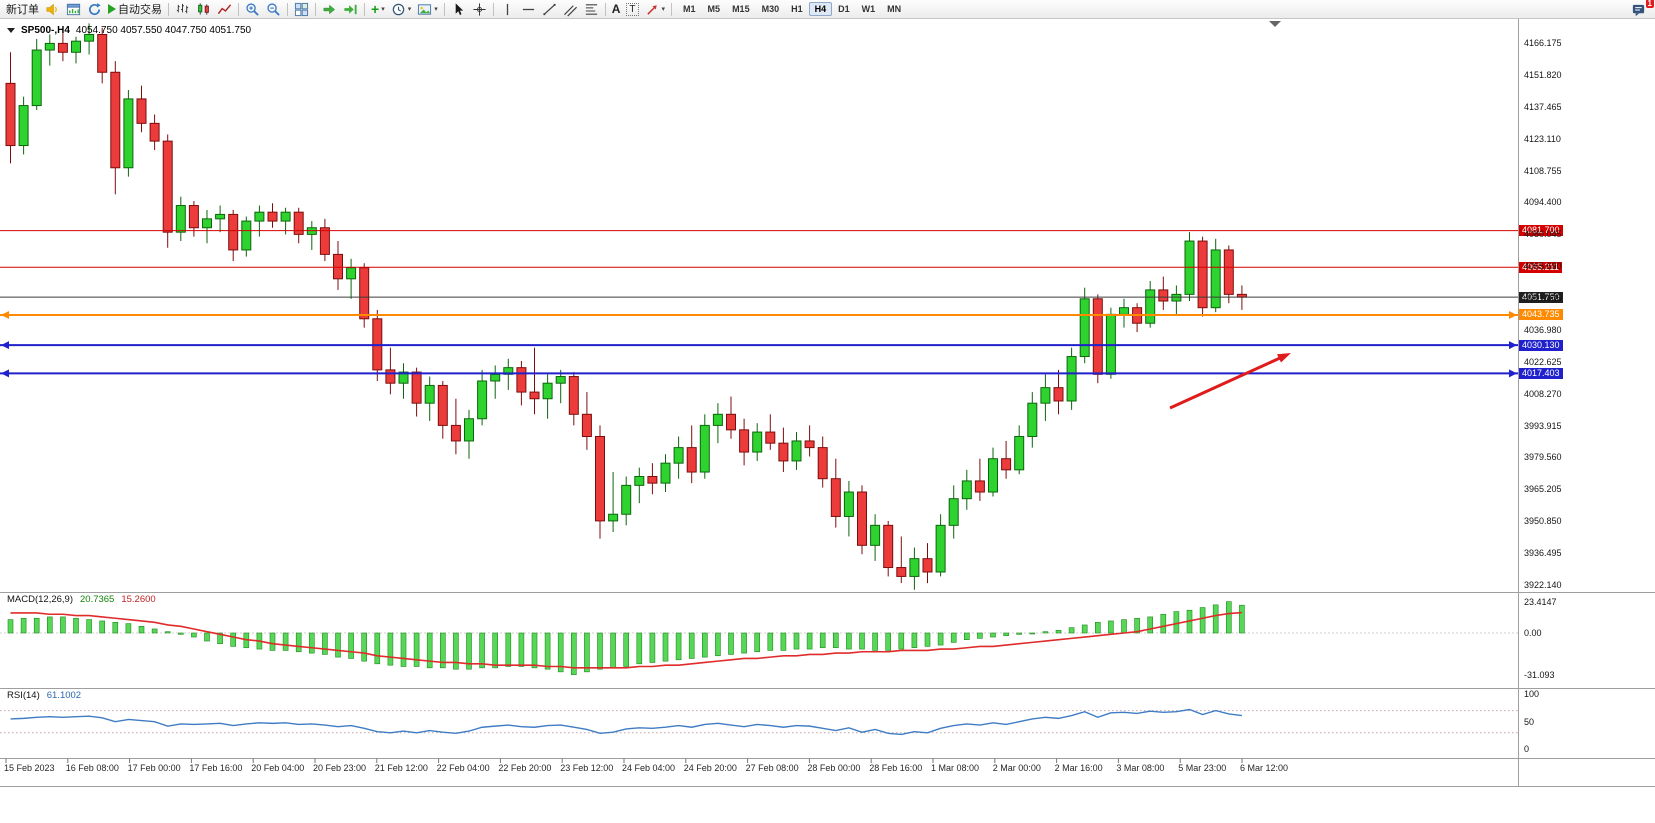 The image size is (1655, 823). Describe the element at coordinates (140, 10) in the screenshot. I see `auto-trading-label: 自动交易` at that location.